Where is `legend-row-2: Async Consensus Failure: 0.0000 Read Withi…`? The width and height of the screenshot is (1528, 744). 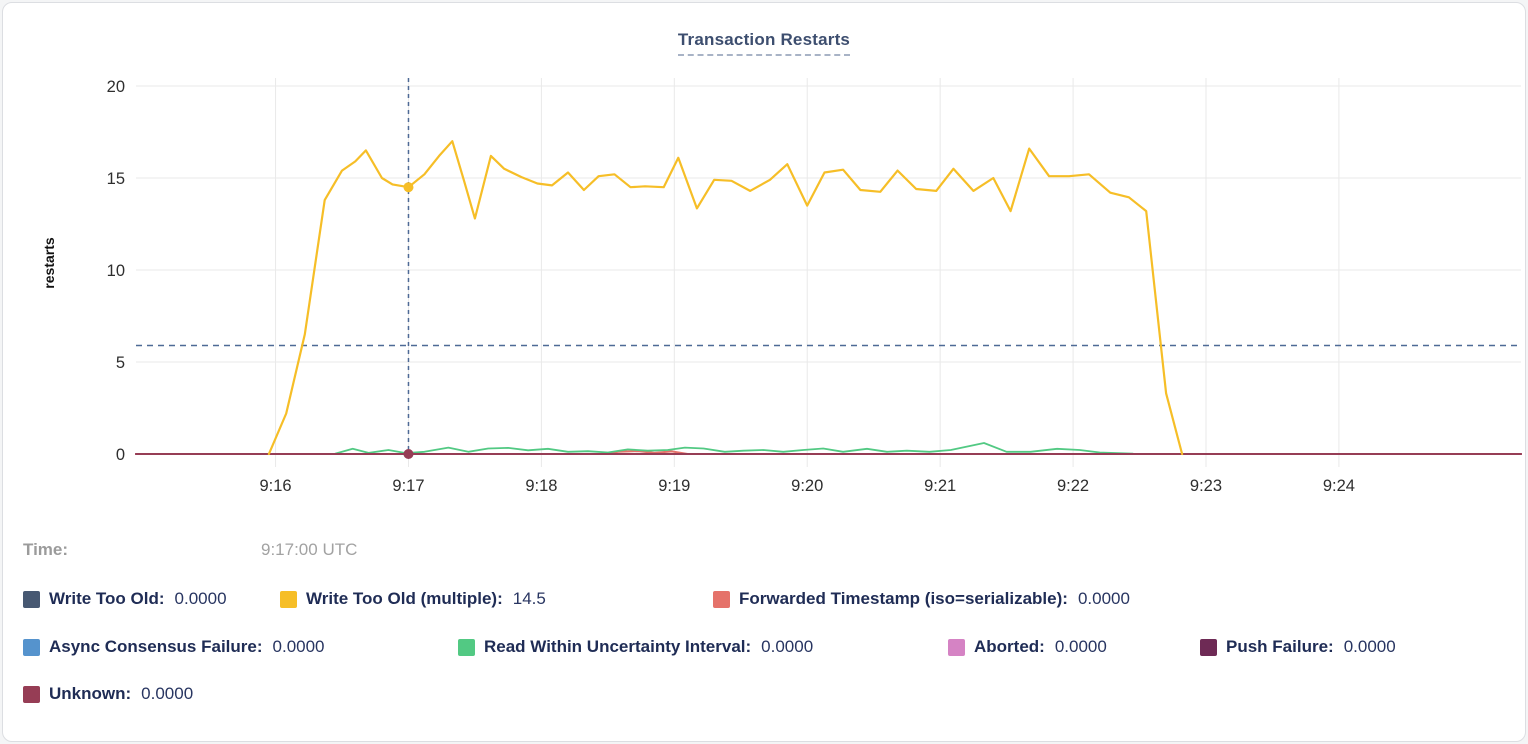
legend-row-2: Async Consensus Failure: 0.0000 Read Withi… is located at coordinates (764, 650).